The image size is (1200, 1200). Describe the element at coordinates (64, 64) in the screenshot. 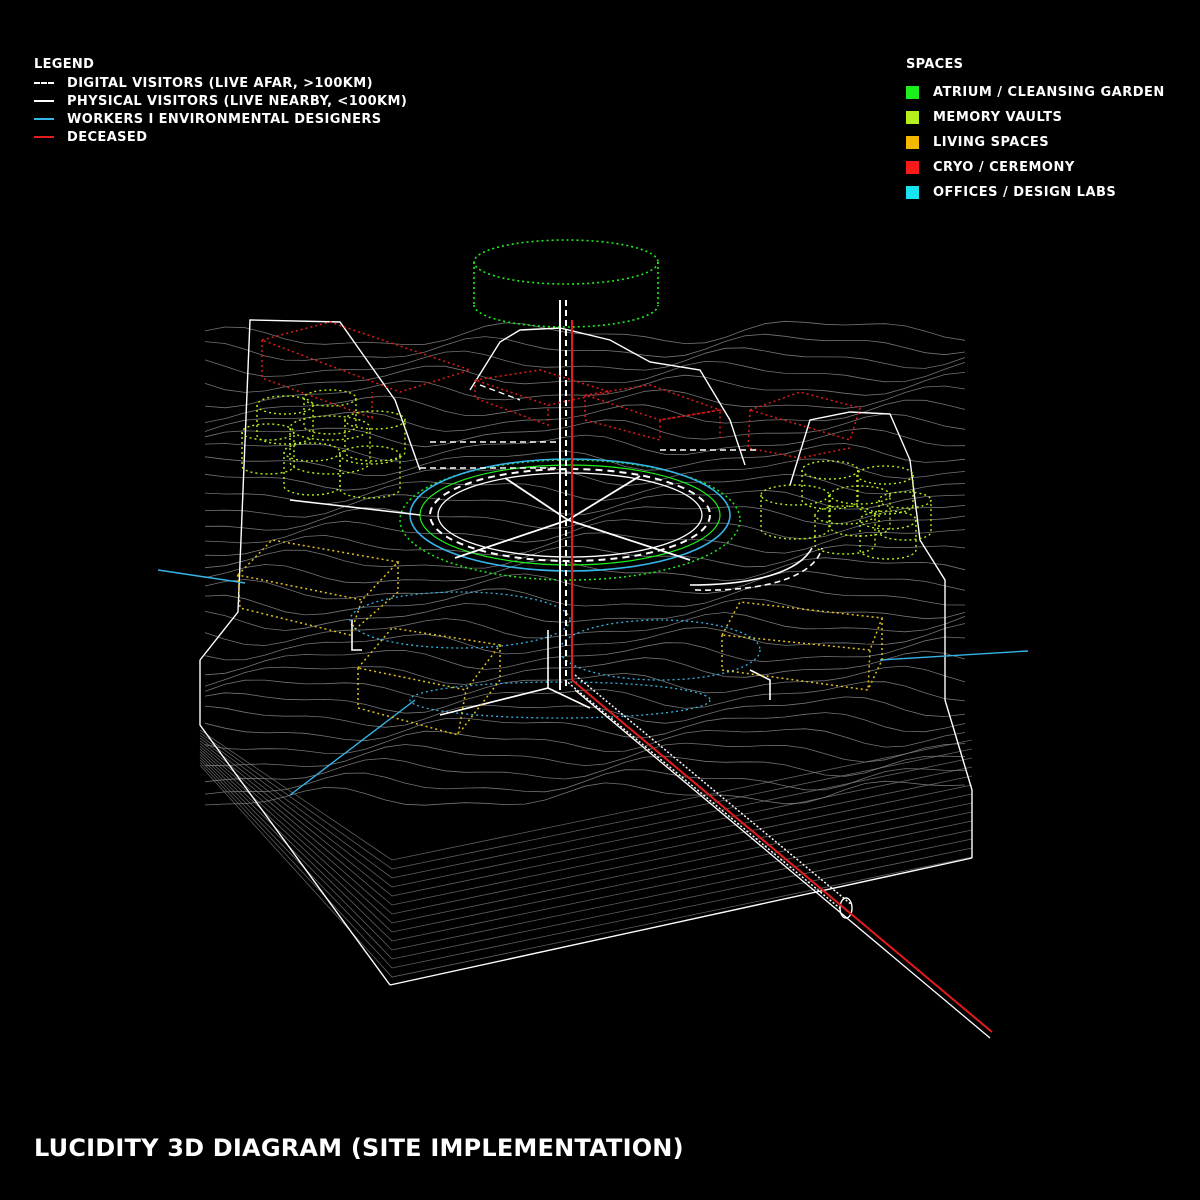

I see `legend-heading: LEGEND` at that location.